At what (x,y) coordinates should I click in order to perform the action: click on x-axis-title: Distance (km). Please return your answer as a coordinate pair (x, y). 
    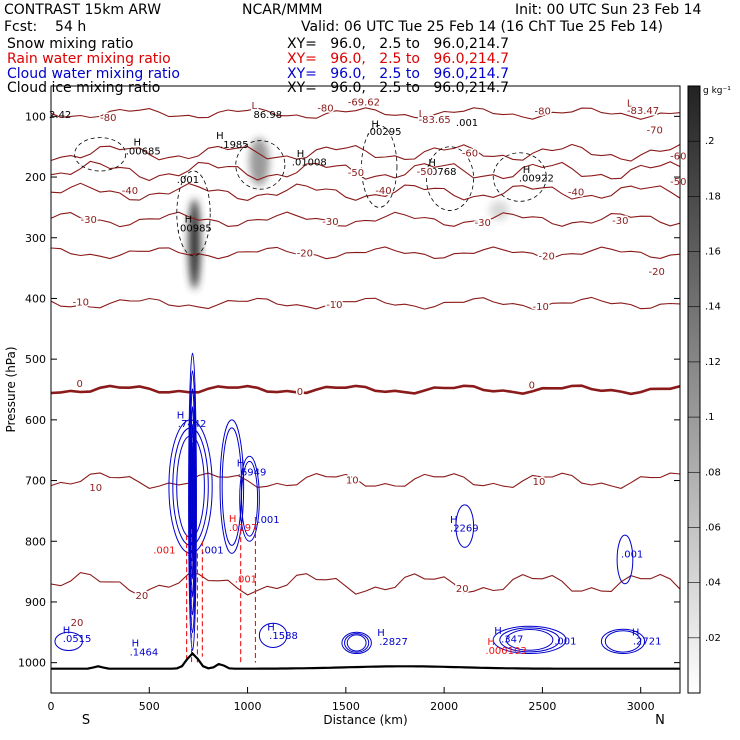
    Looking at the image, I should click on (365, 720).